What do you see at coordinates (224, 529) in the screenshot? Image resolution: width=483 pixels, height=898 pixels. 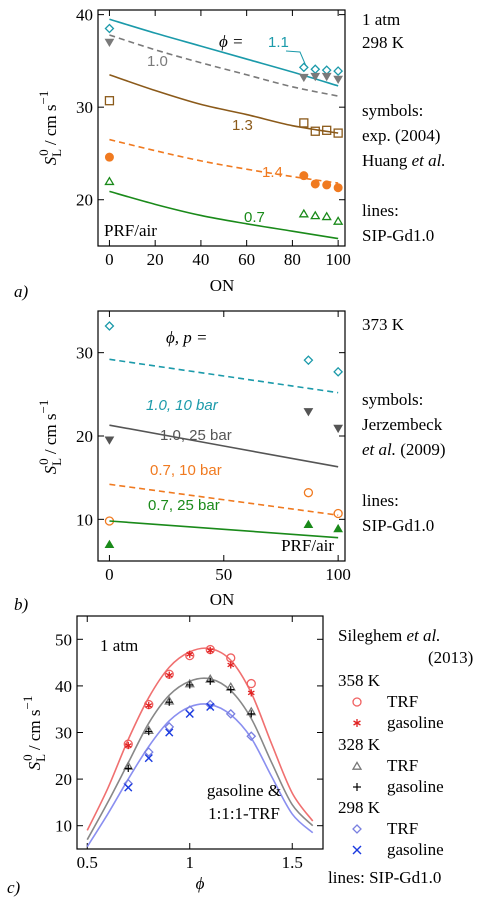 I see `series-line-0.7, 25 bar` at bounding box center [224, 529].